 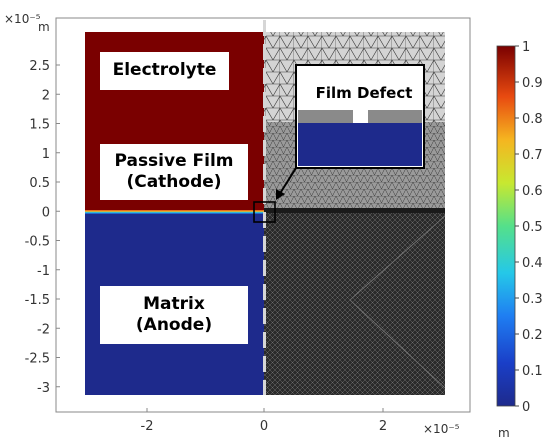 I want to click on y-axis-unit: m, so click(x=44, y=27).